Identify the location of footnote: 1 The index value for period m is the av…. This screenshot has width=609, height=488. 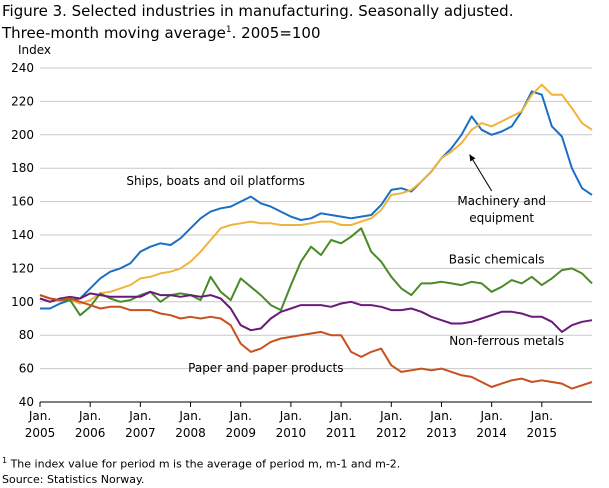
(201, 470).